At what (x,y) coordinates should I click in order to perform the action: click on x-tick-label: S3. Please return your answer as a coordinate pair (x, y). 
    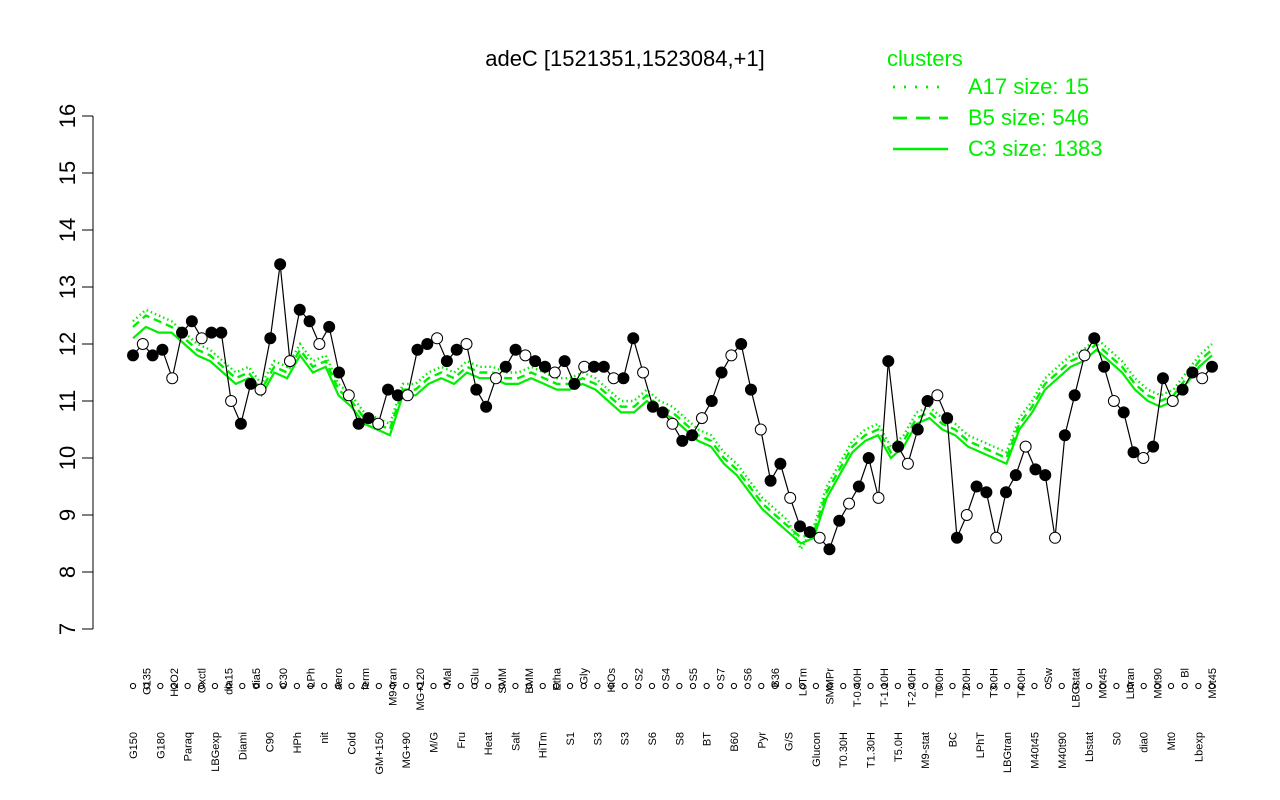
    Looking at the image, I should click on (626, 738).